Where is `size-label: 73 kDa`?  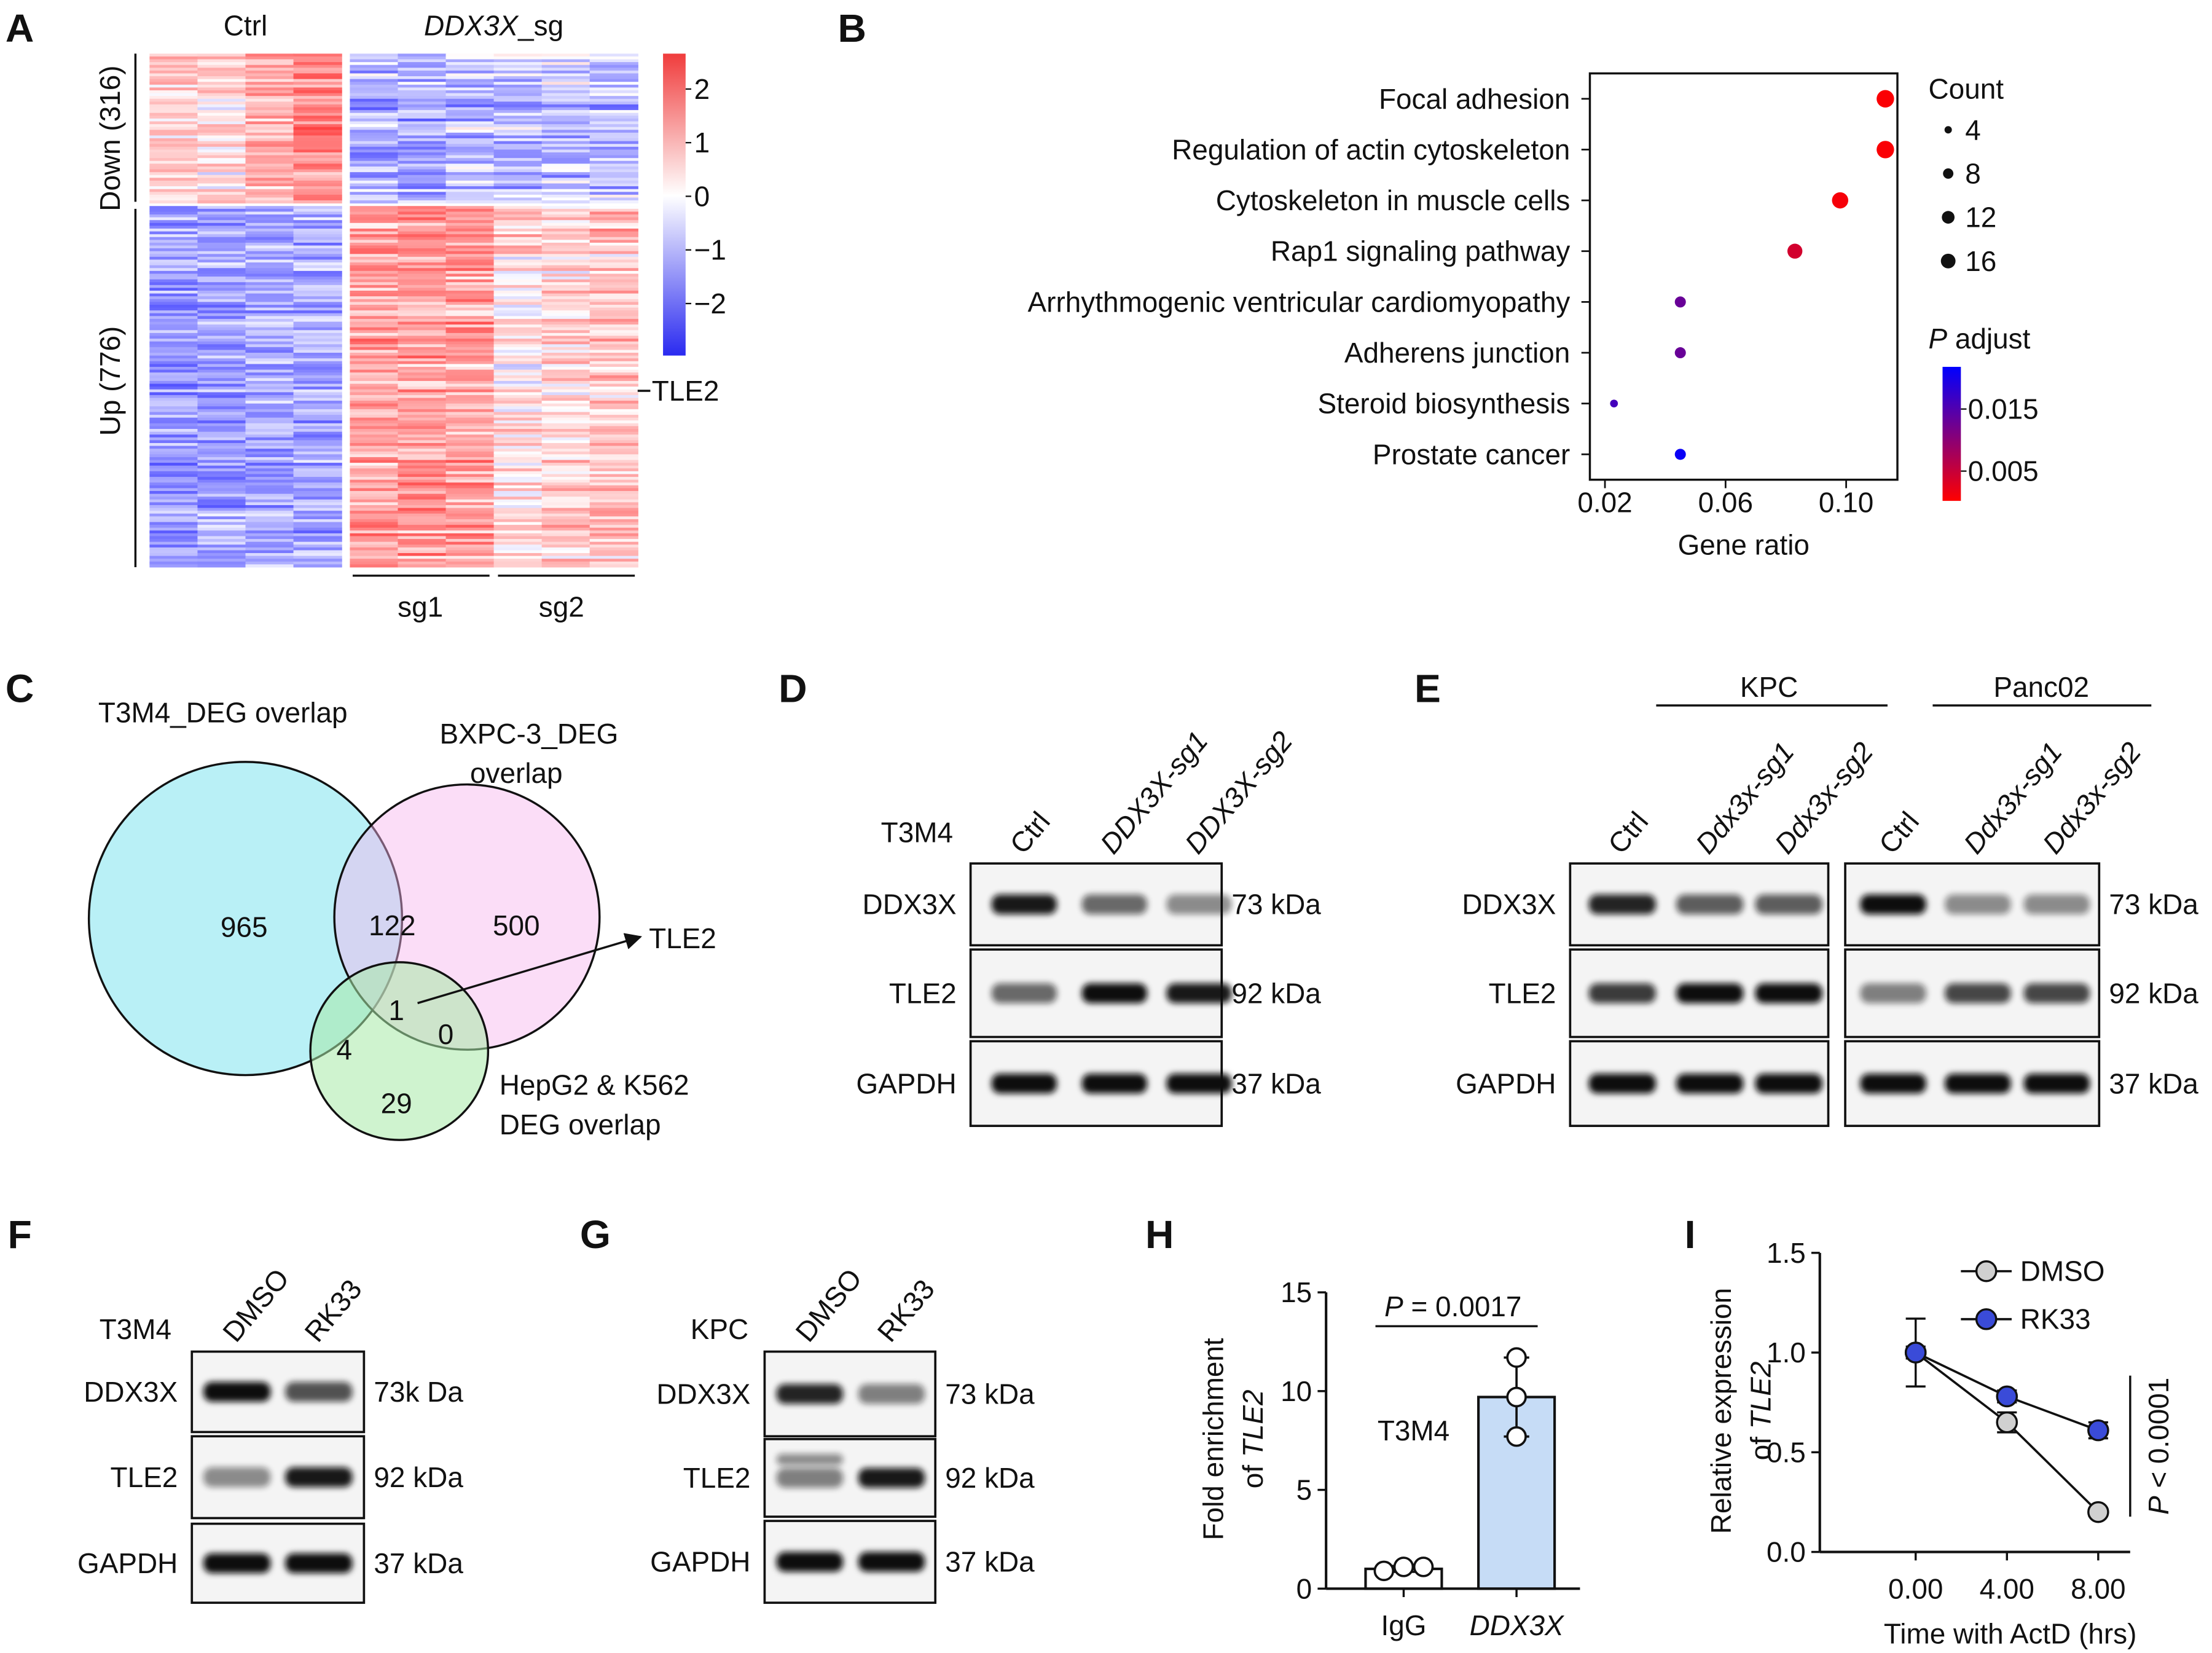
size-label: 73 kDa is located at coordinates (1276, 905).